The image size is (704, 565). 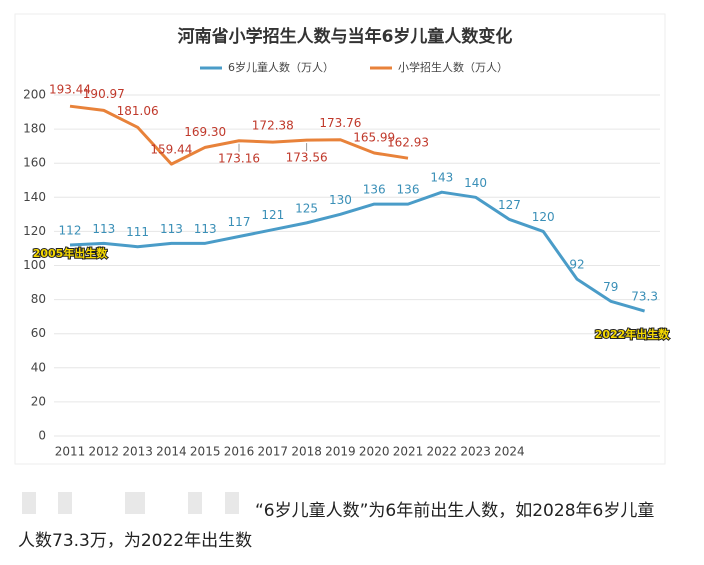 What do you see at coordinates (475, 452) in the screenshot?
I see `x-tick-label: 2023` at bounding box center [475, 452].